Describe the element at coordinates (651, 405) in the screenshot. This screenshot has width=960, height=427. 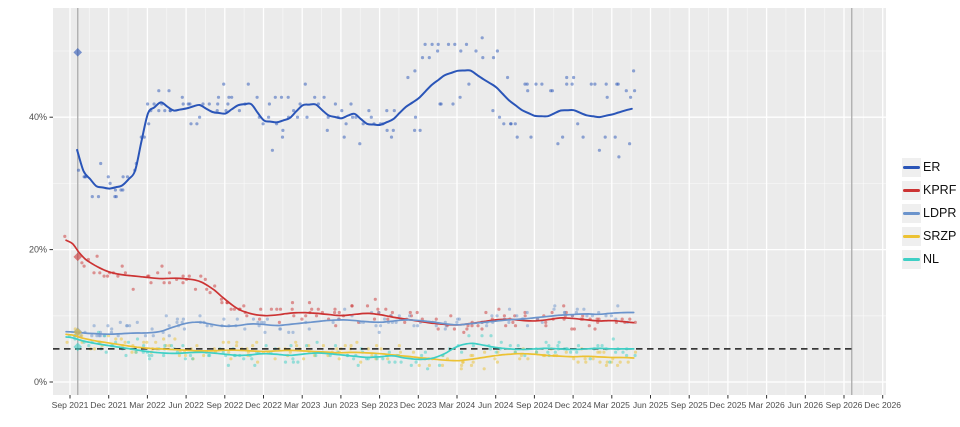
I see `x-tick-label: Jun 2025` at that location.